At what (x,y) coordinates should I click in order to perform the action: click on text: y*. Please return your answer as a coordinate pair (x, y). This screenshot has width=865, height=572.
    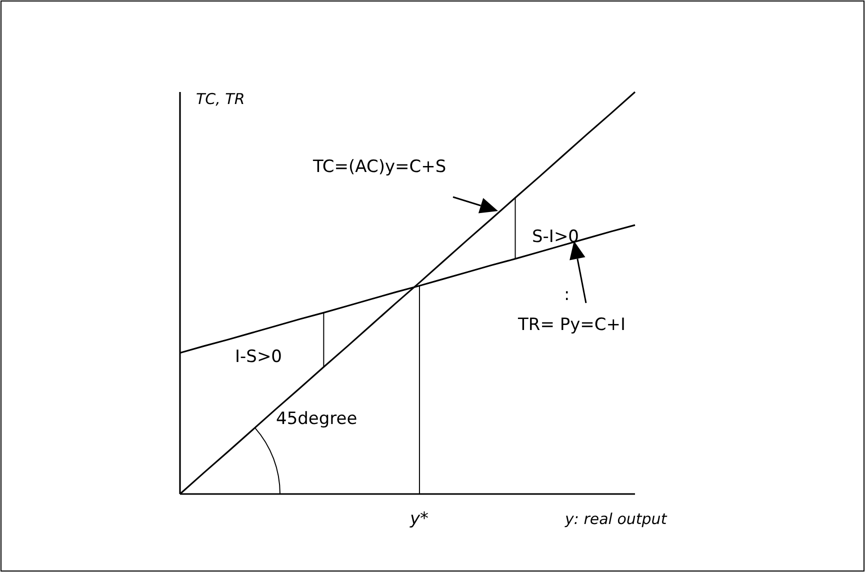
    Looking at the image, I should click on (419, 519).